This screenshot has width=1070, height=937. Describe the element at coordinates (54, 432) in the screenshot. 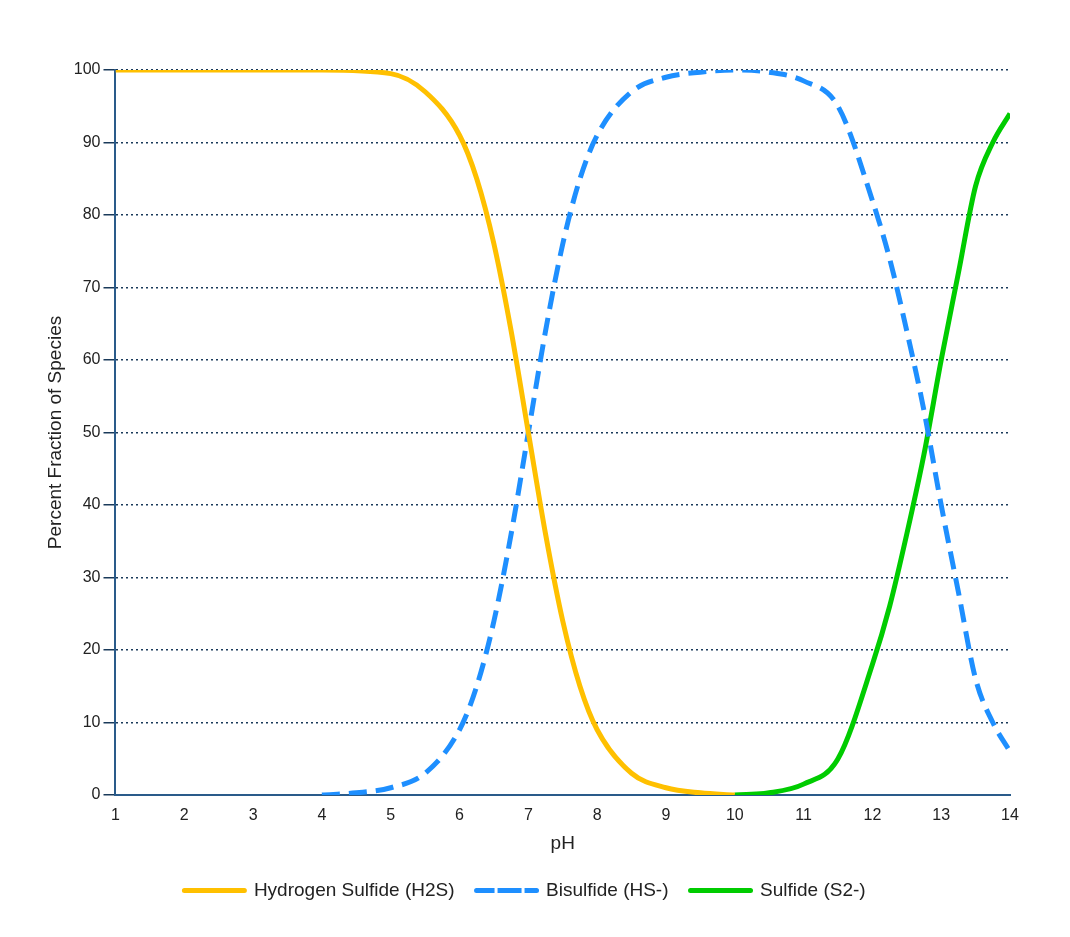

I see `y-axis-title: Percent Fraction of Species` at that location.